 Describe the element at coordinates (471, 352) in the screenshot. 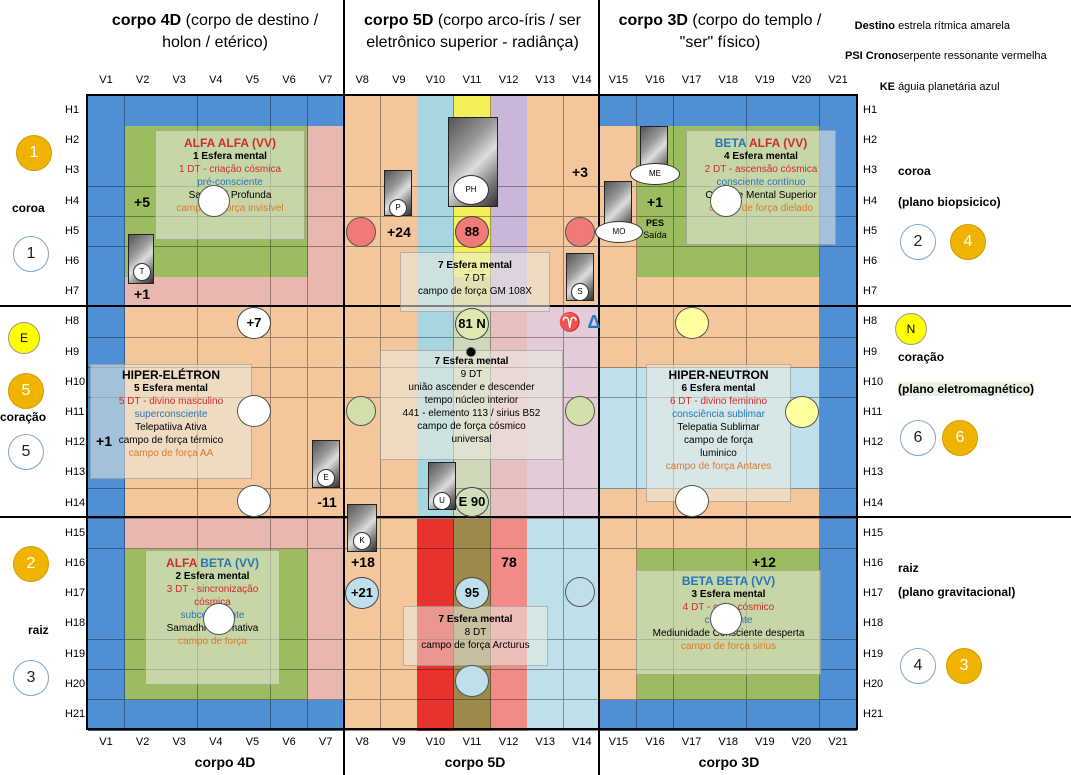

I see `black-dot` at that location.